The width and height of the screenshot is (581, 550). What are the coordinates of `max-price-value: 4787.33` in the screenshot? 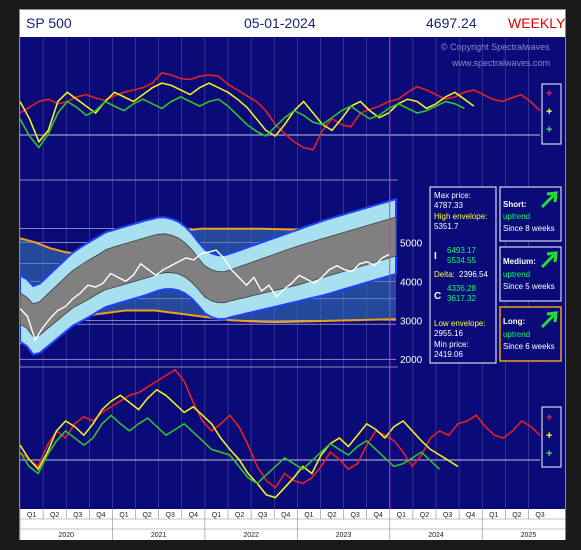 It's located at (448, 205).